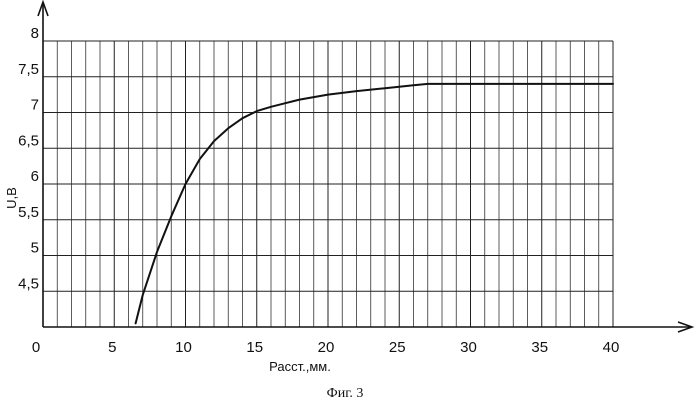  I want to click on x-axis-label: Расст.,мм., so click(300, 366).